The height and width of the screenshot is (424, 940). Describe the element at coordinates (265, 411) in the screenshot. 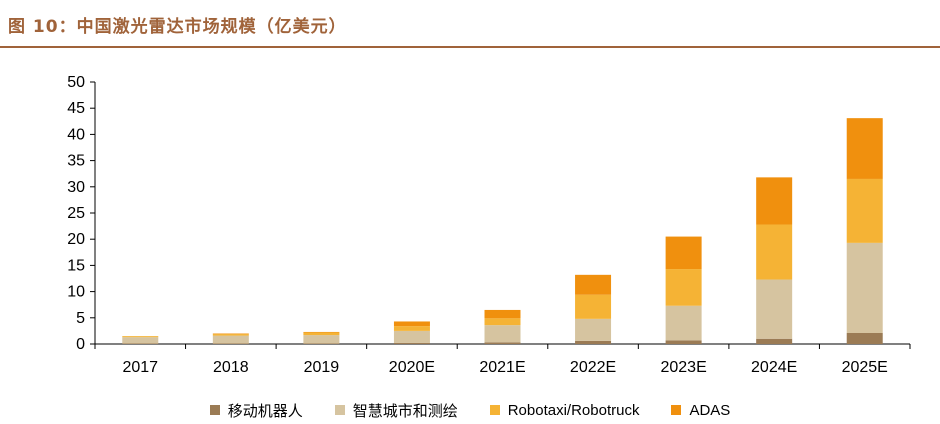

I see `legend-label: 移动机器人` at that location.